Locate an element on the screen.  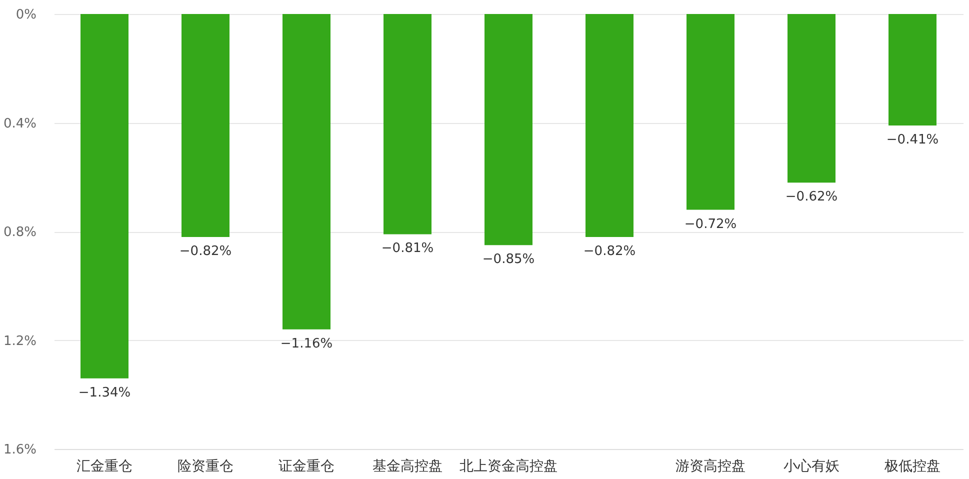
x-tick-label: 汇金重仓 is located at coordinates (104, 466).